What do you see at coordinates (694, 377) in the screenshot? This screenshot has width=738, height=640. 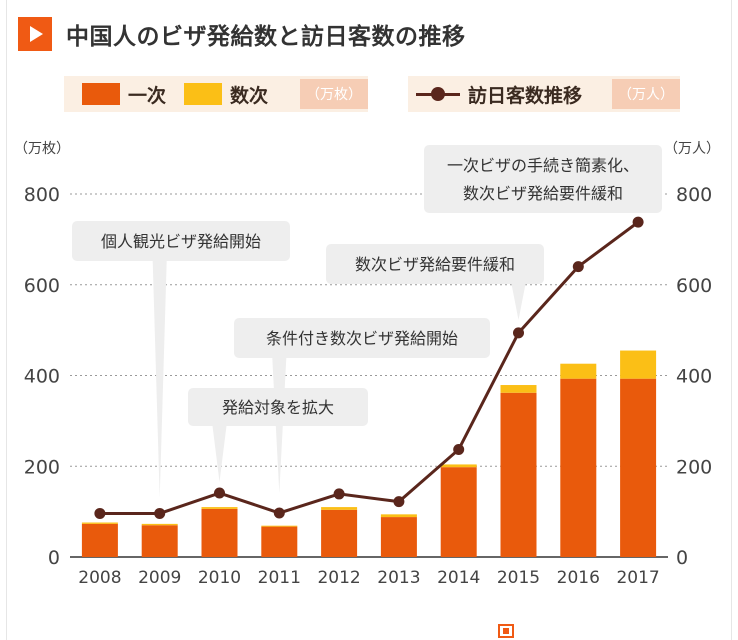 I see `y2-tick-label: 400` at bounding box center [694, 377].